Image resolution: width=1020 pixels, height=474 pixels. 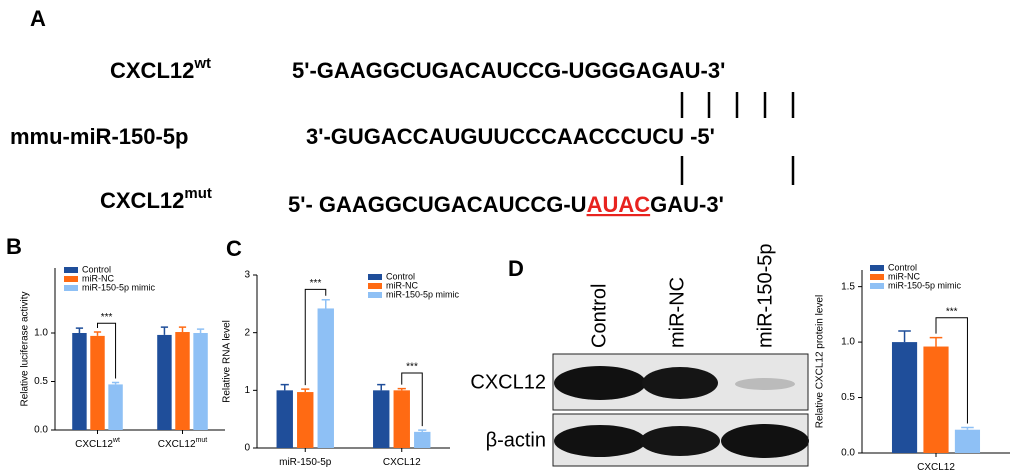 What do you see at coordinates (234, 248) in the screenshot?
I see `panel-label: C` at bounding box center [234, 248].